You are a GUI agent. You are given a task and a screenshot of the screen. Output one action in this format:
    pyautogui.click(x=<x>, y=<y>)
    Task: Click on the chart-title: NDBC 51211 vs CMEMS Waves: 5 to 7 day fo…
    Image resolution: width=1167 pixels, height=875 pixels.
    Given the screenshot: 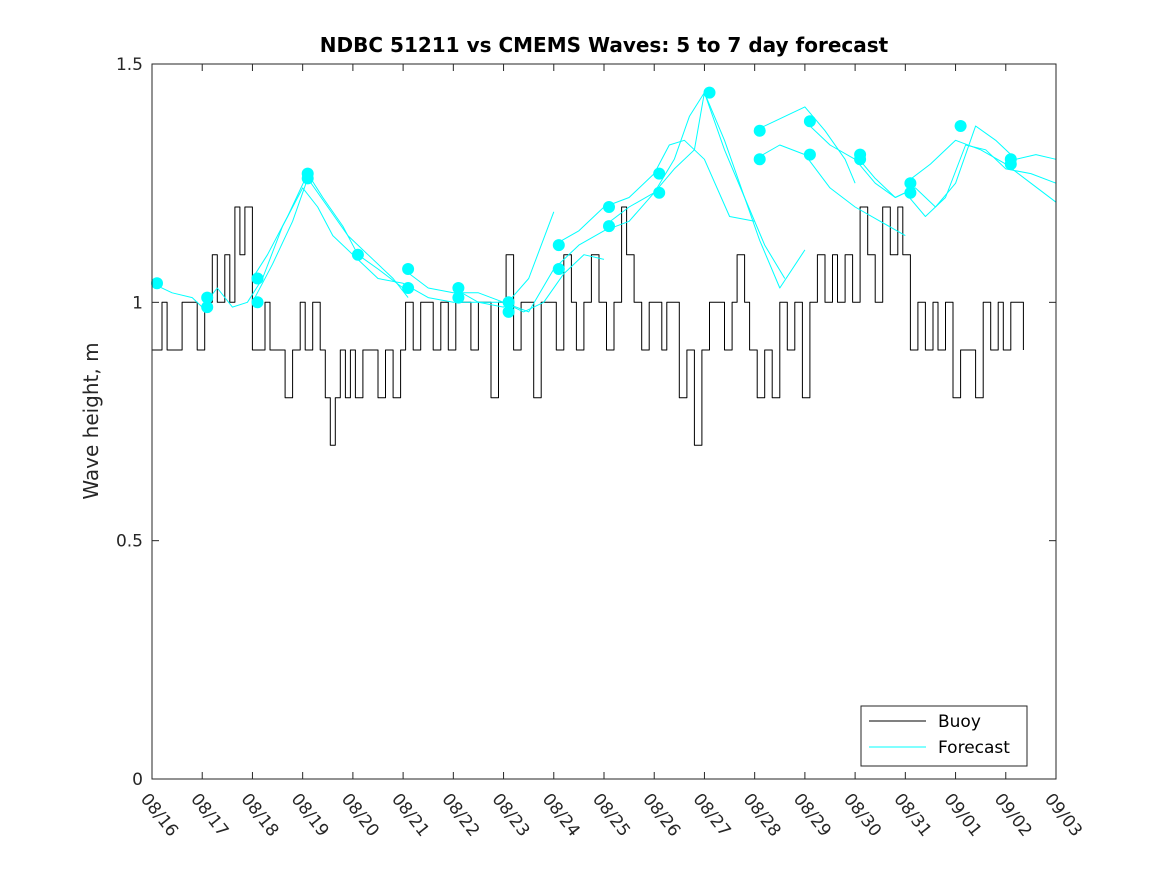 What is the action you would take?
    pyautogui.click(x=604, y=45)
    